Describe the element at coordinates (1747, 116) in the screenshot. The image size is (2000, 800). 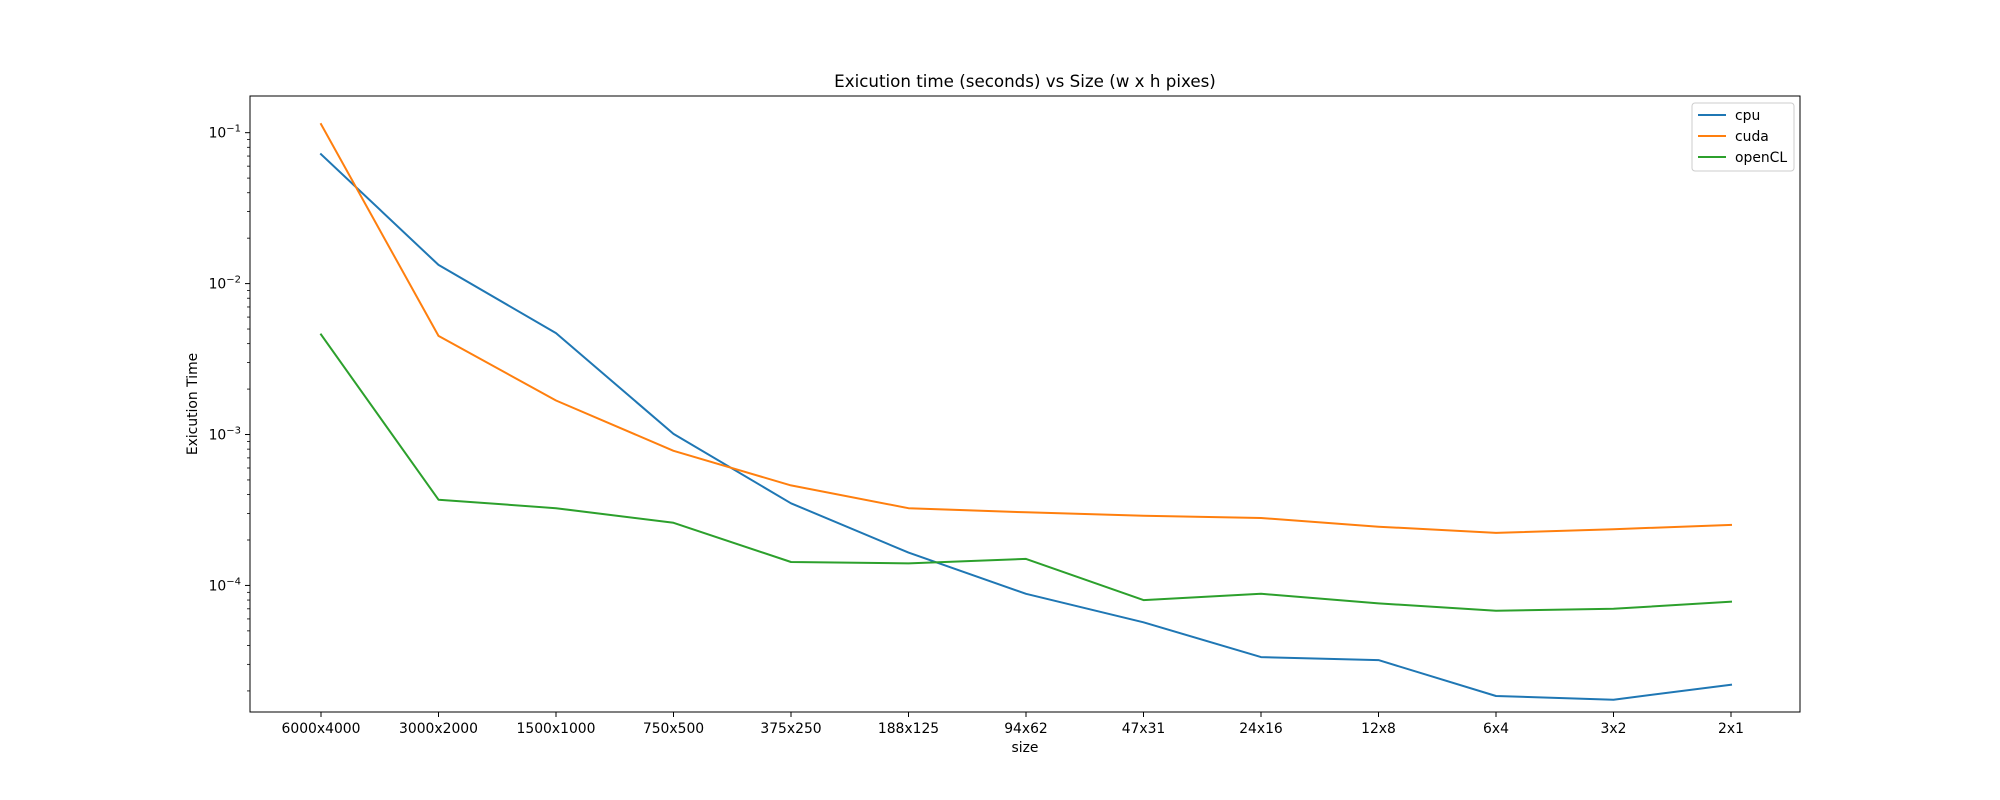
I see `legend-label-cpu: cpu` at that location.